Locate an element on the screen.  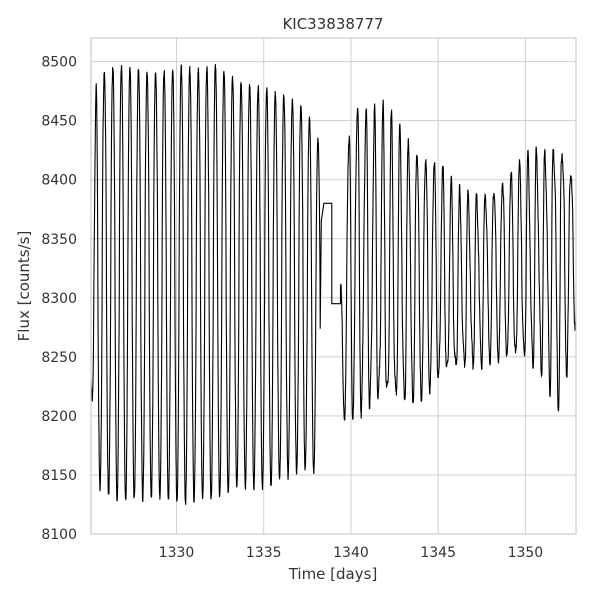
y-tick-label: 8100 is located at coordinates (59, 535).